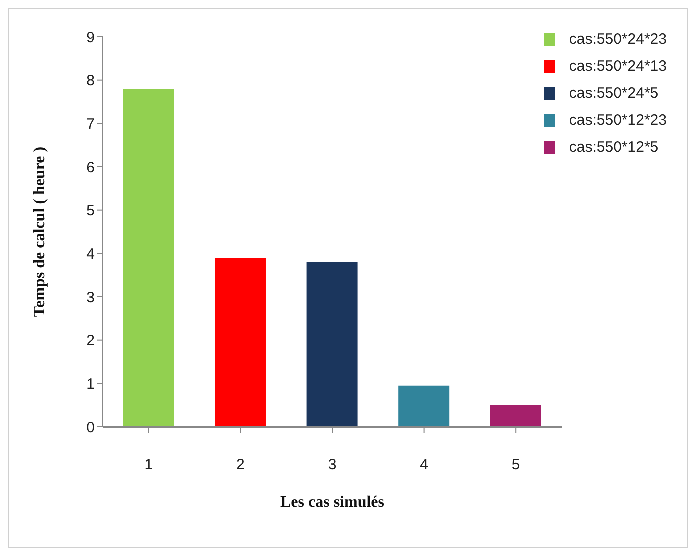  Describe the element at coordinates (90, 167) in the screenshot. I see `y-tick-label: 6` at that location.